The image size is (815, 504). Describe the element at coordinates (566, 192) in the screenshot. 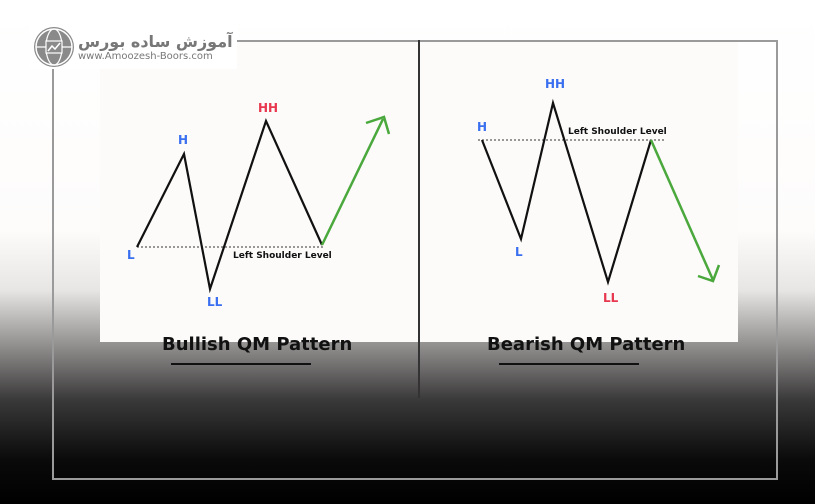

I see `bearish-price-path` at that location.